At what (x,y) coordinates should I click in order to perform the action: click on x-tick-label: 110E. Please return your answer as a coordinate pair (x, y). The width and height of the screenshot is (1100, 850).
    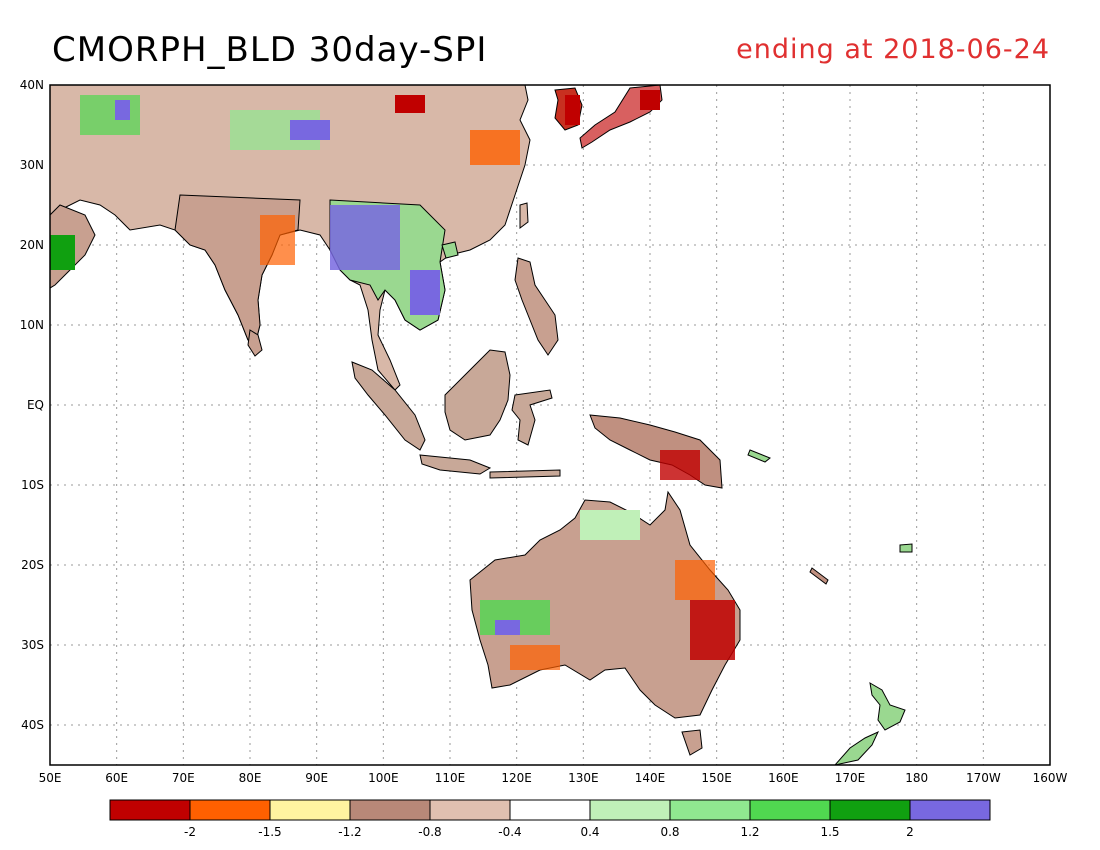
    Looking at the image, I should click on (450, 778).